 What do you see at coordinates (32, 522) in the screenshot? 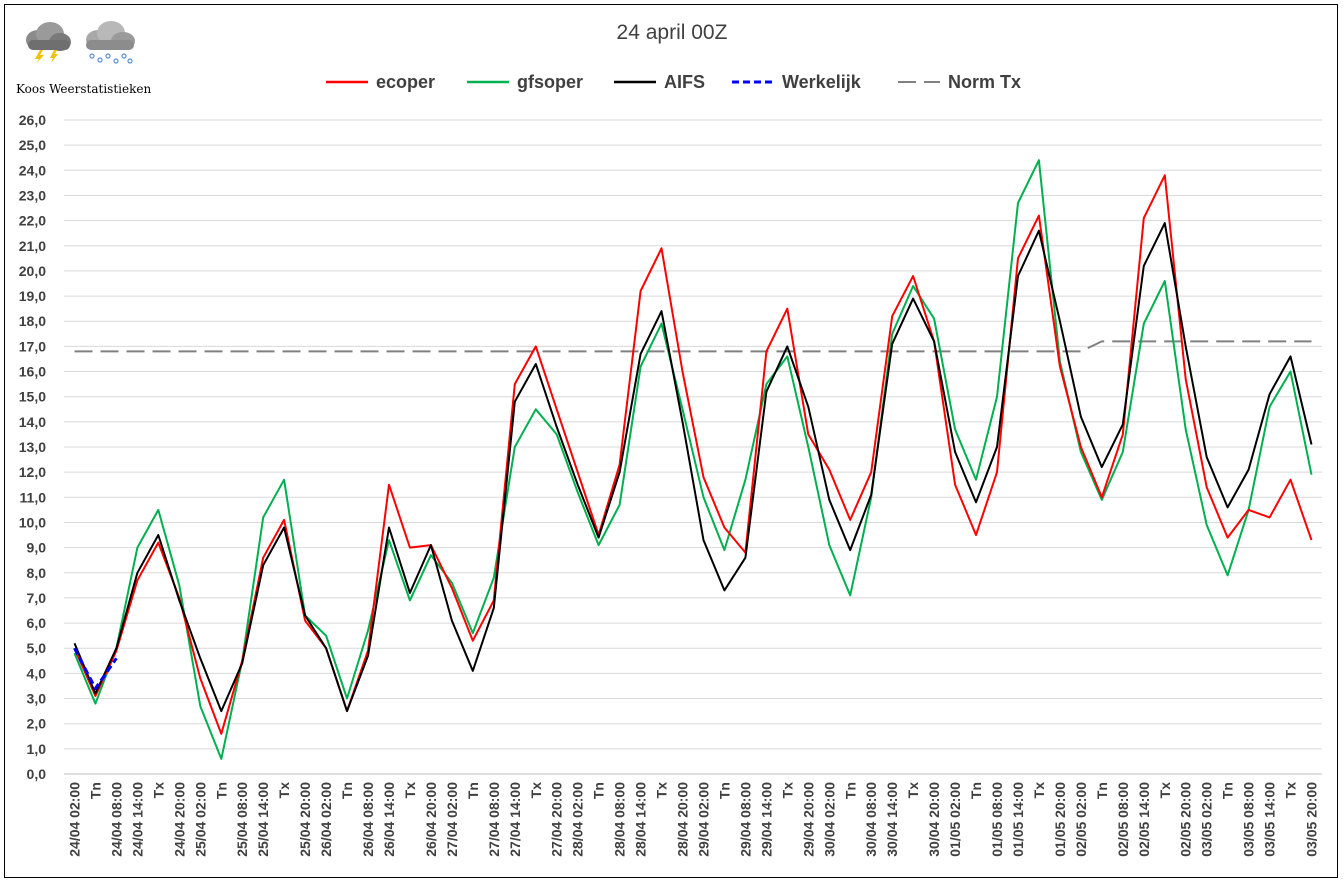
I see `y-tick-label: 10,0` at bounding box center [32, 522].